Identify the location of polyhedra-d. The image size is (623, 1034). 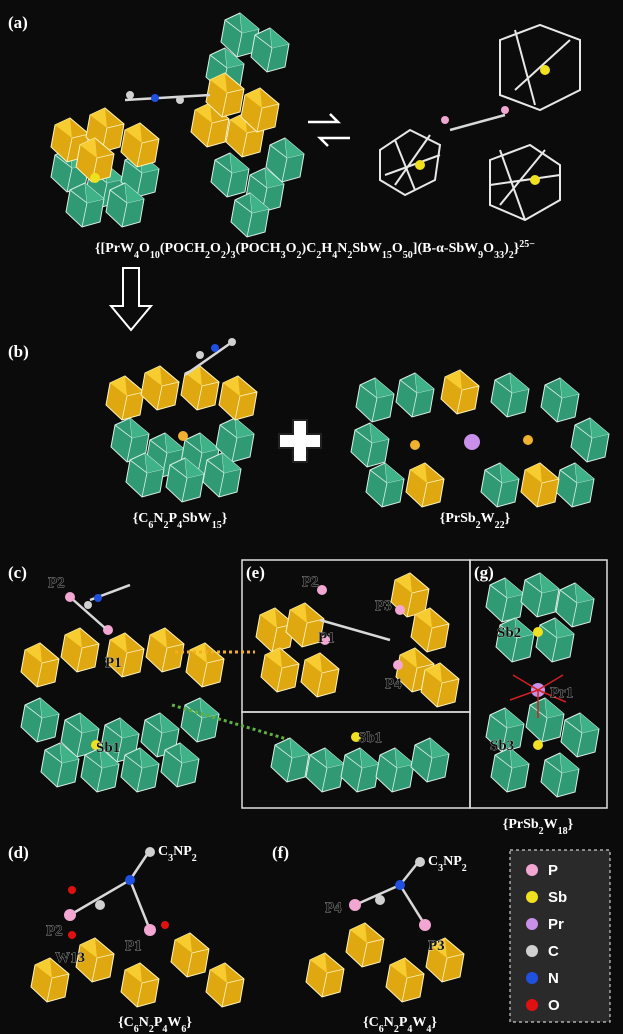
(137, 927).